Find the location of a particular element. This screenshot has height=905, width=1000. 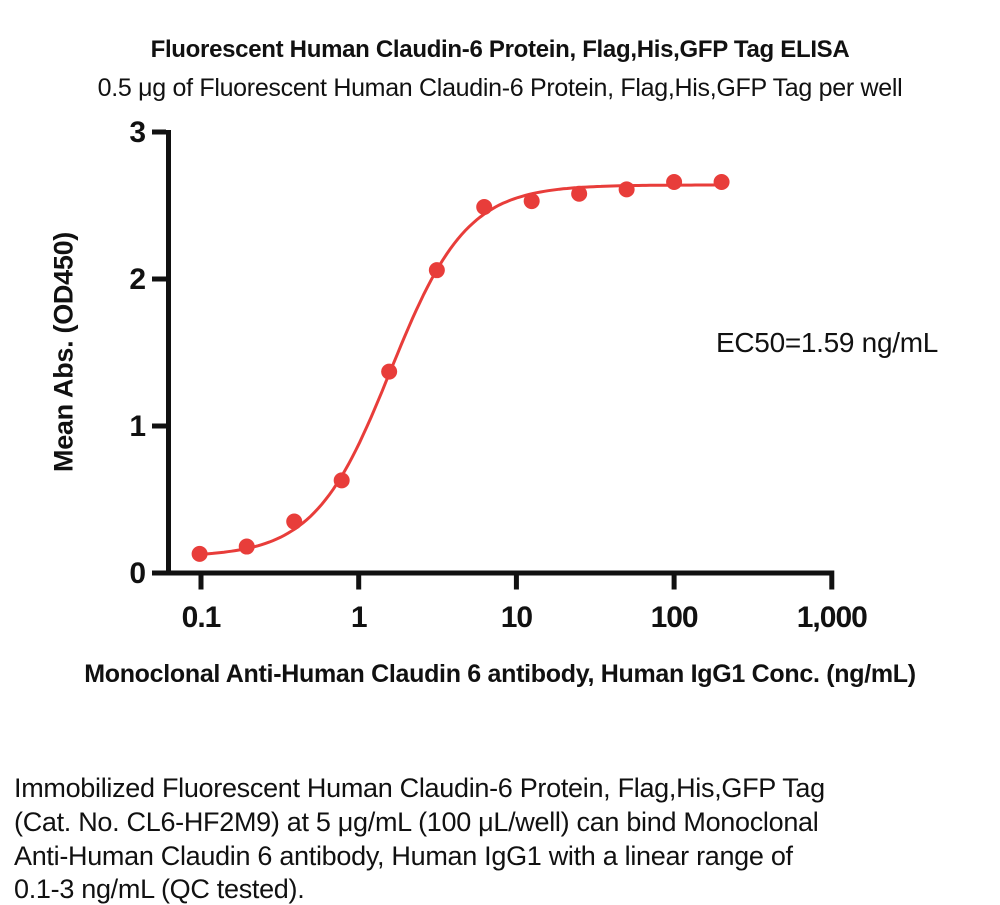

y-tick-label: 2 is located at coordinates (137, 279).